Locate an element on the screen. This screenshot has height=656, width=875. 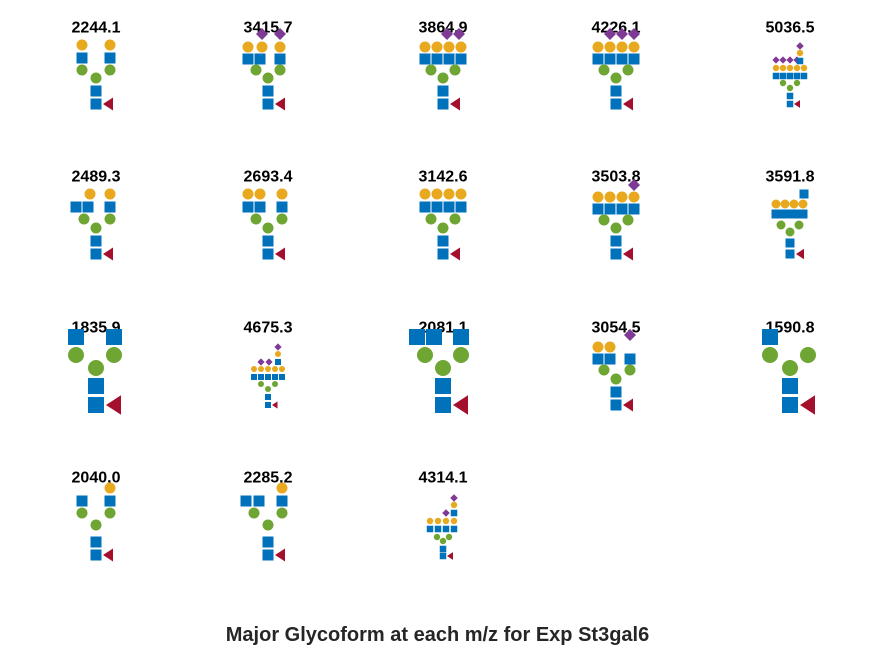
glycan-structure: 3503.8 is located at coordinates (616, 214).